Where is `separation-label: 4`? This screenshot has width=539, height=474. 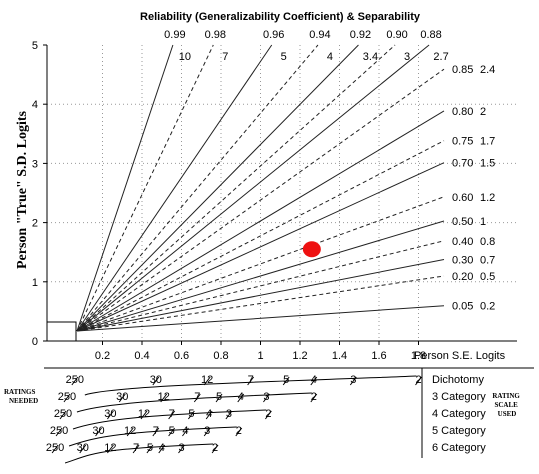
separation-label: 4 is located at coordinates (330, 57).